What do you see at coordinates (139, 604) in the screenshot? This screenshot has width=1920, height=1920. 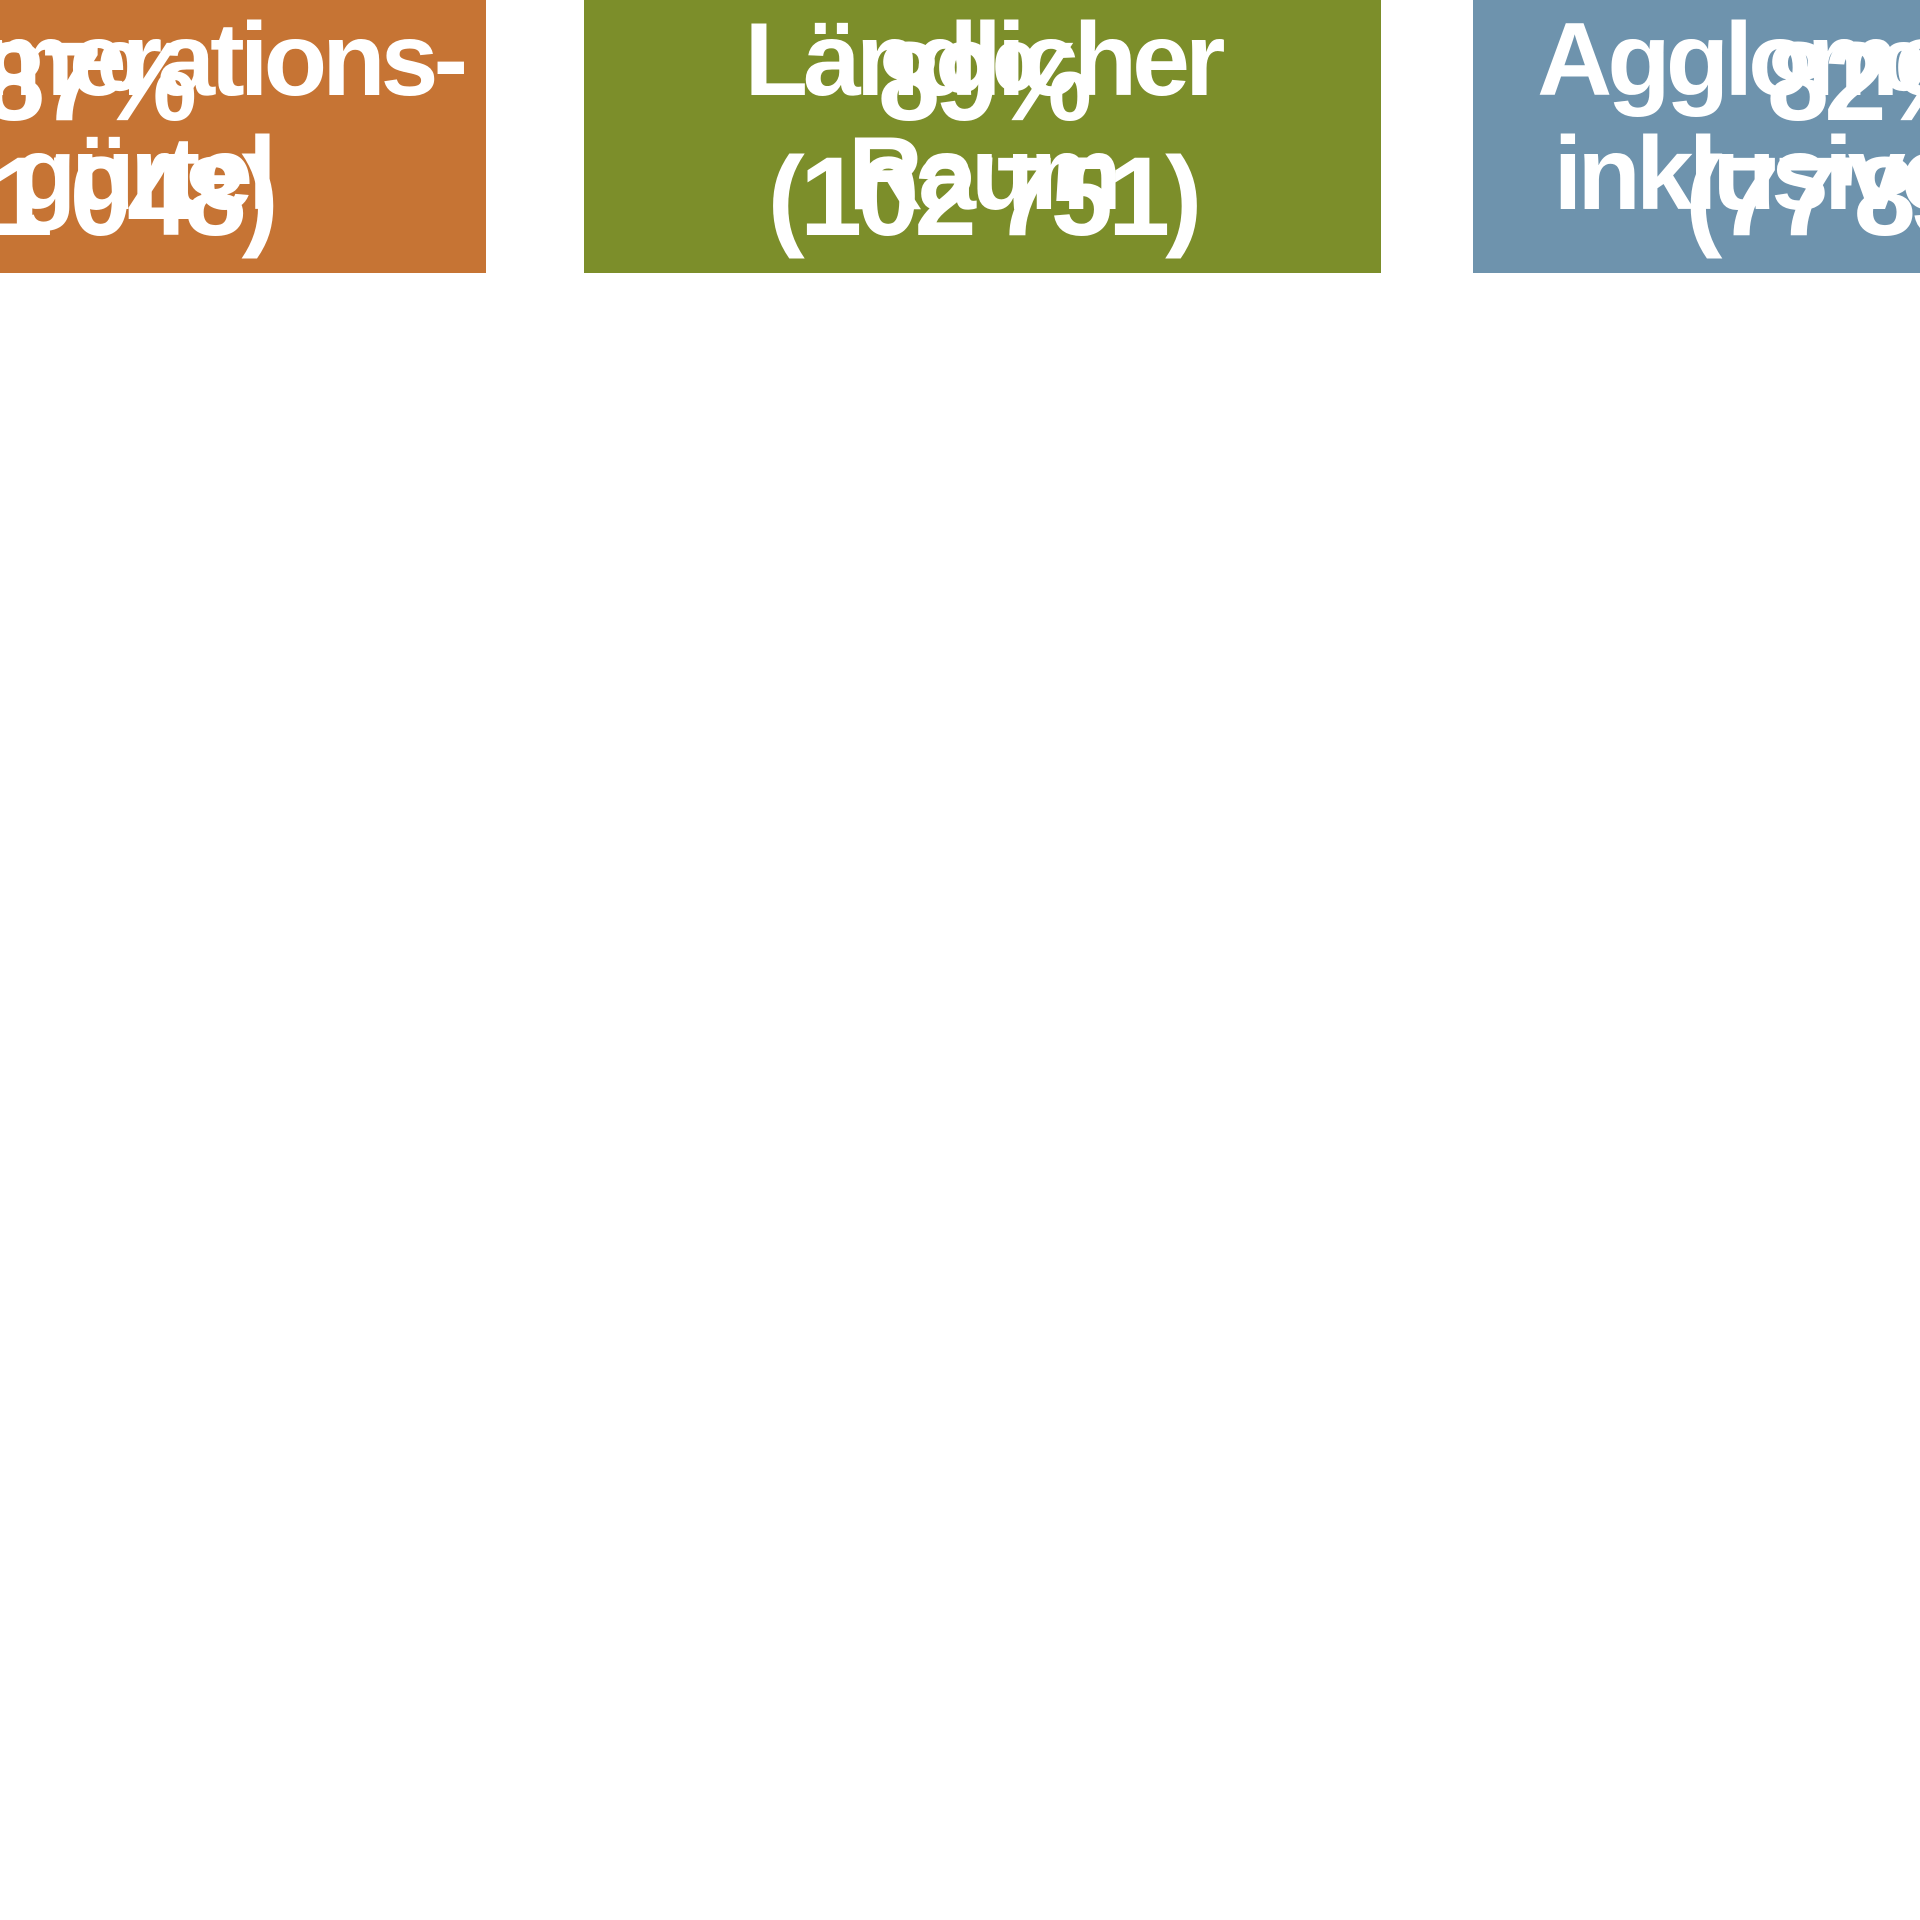 I see `count-label: (13'465)` at bounding box center [139, 604].